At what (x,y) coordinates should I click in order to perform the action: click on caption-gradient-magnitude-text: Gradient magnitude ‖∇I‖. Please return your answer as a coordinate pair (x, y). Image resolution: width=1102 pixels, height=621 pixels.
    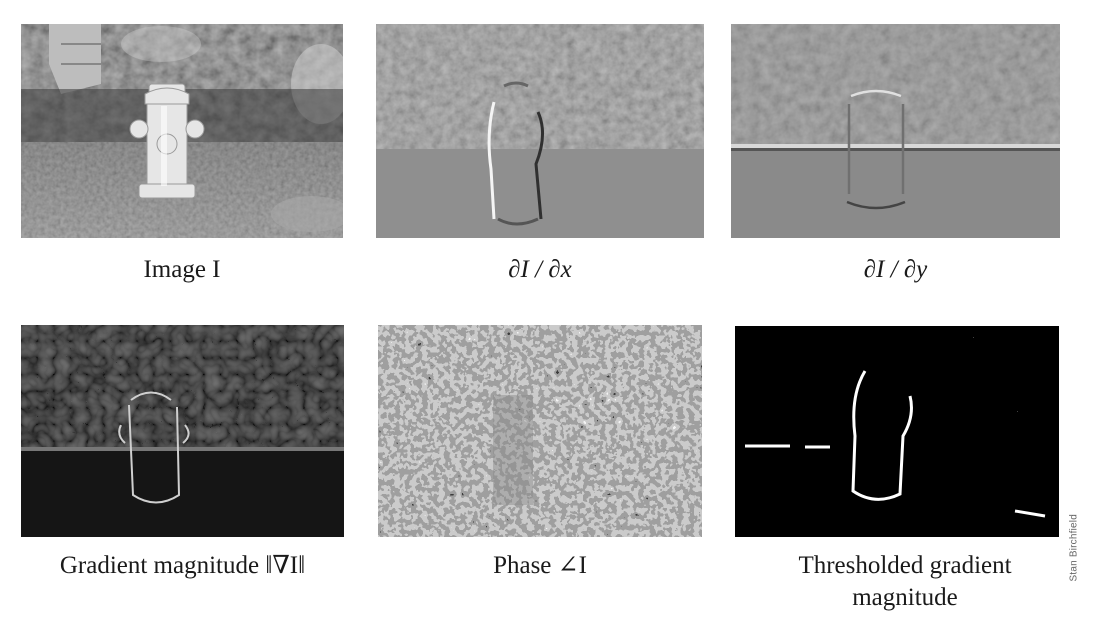
    Looking at the image, I should click on (182, 565).